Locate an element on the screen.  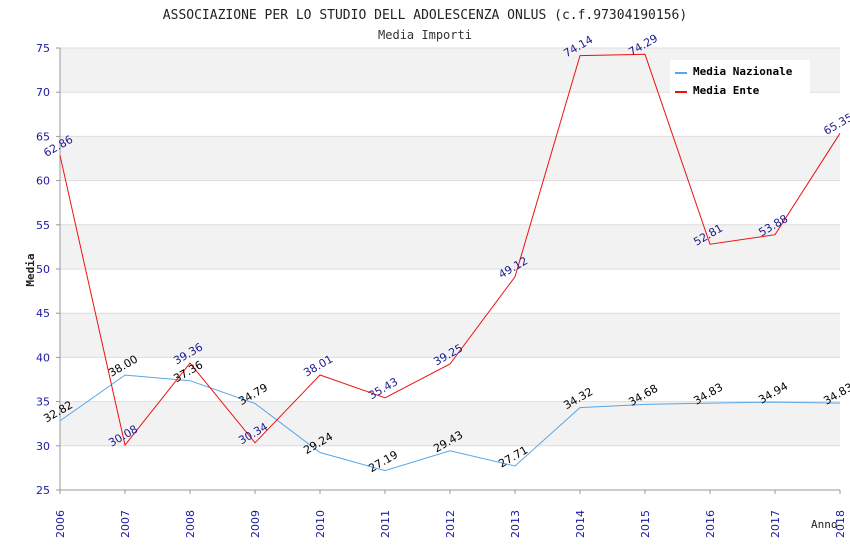
x-axis-label: Anno is located at coordinates (824, 524).